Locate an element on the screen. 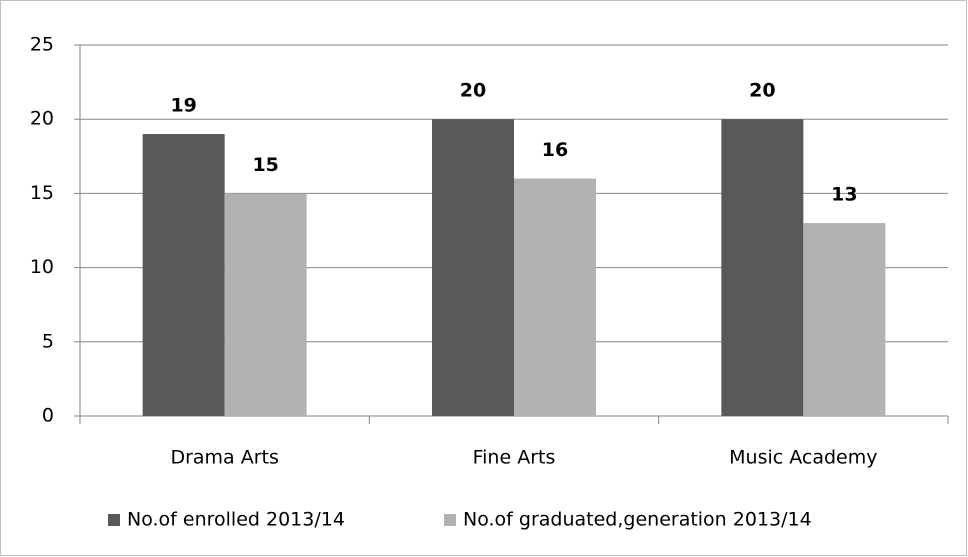  legend-label: No.of enrolled 2013/14 is located at coordinates (236, 520).